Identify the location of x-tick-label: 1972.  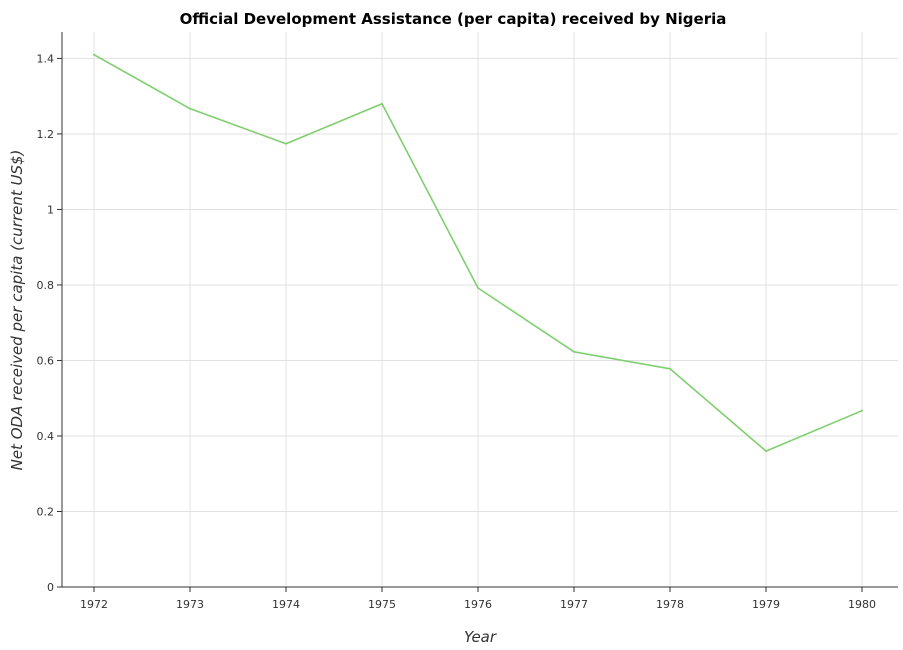
(94, 604).